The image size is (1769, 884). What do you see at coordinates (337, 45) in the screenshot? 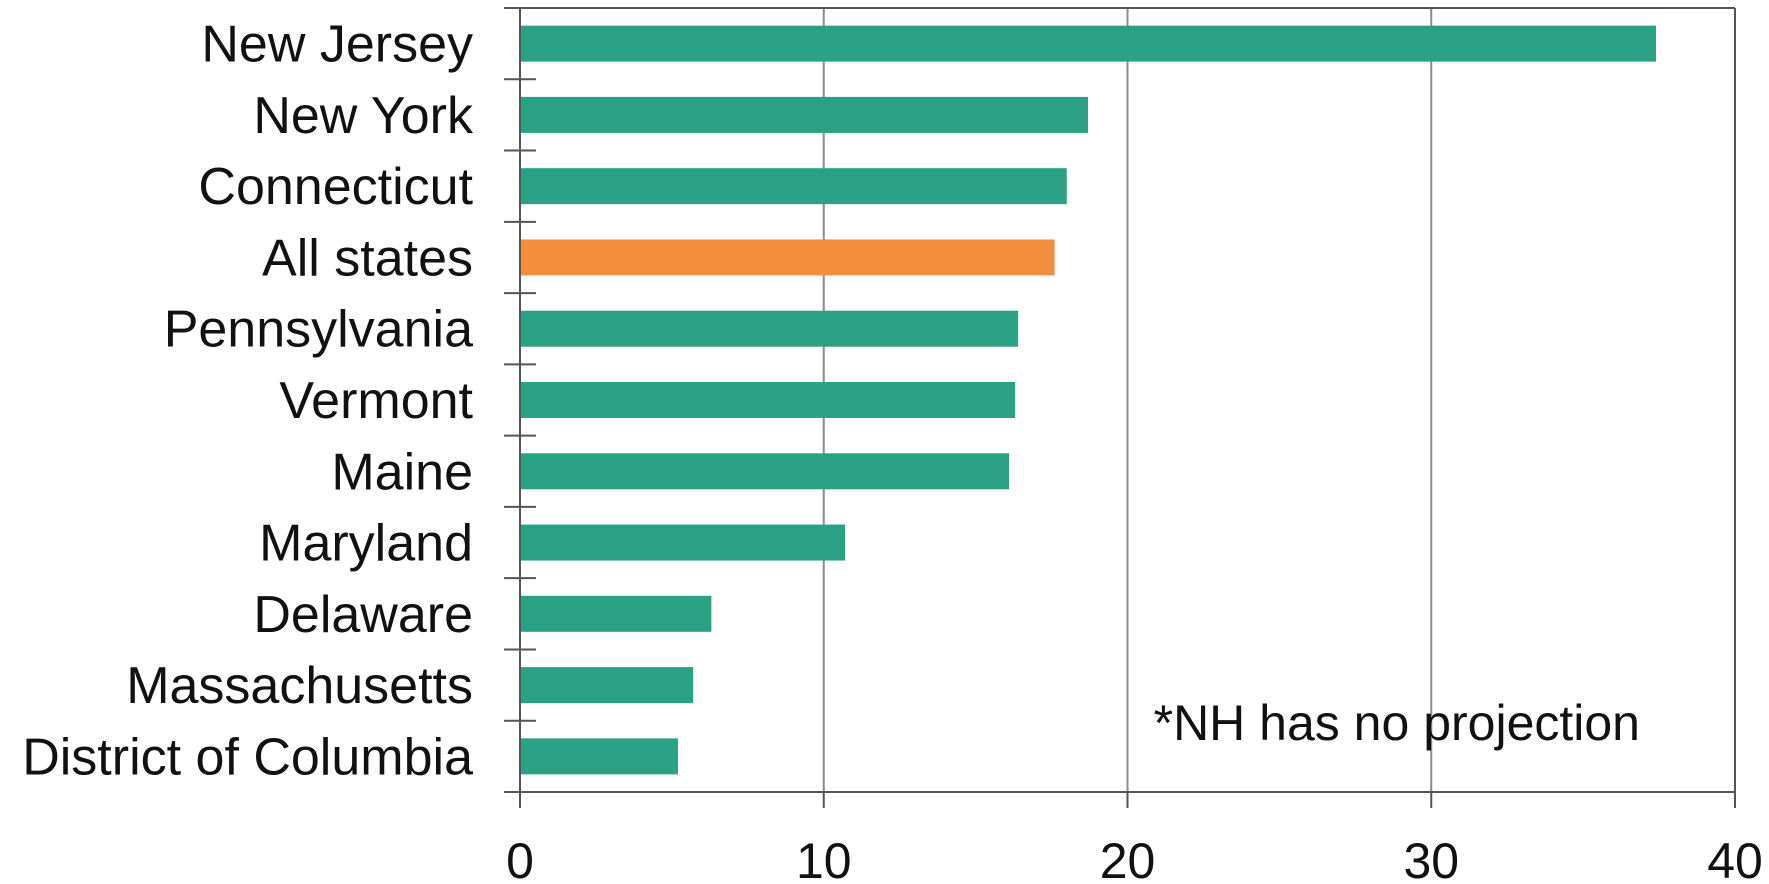
I see `category-label: New Jersey` at bounding box center [337, 45].